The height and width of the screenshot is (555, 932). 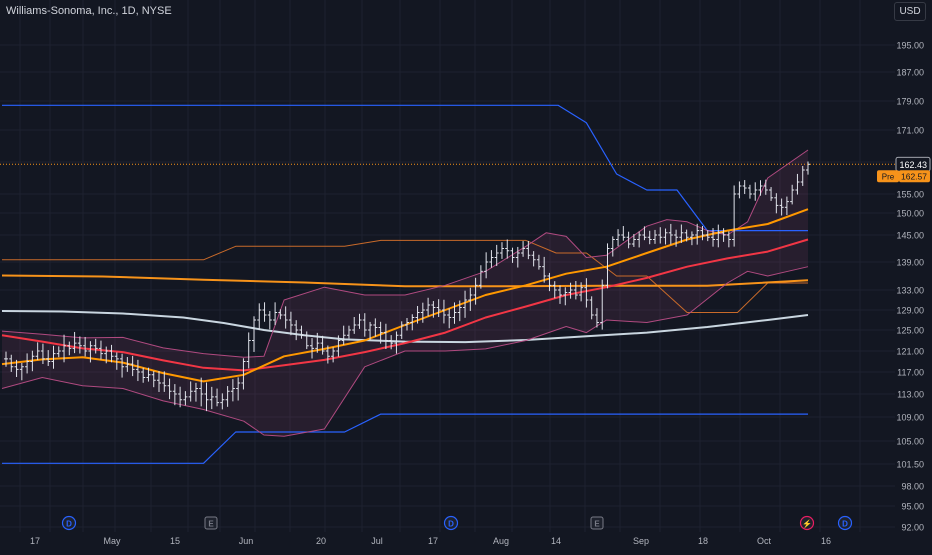 I want to click on price-tick-label: 133.00, so click(x=910, y=291).